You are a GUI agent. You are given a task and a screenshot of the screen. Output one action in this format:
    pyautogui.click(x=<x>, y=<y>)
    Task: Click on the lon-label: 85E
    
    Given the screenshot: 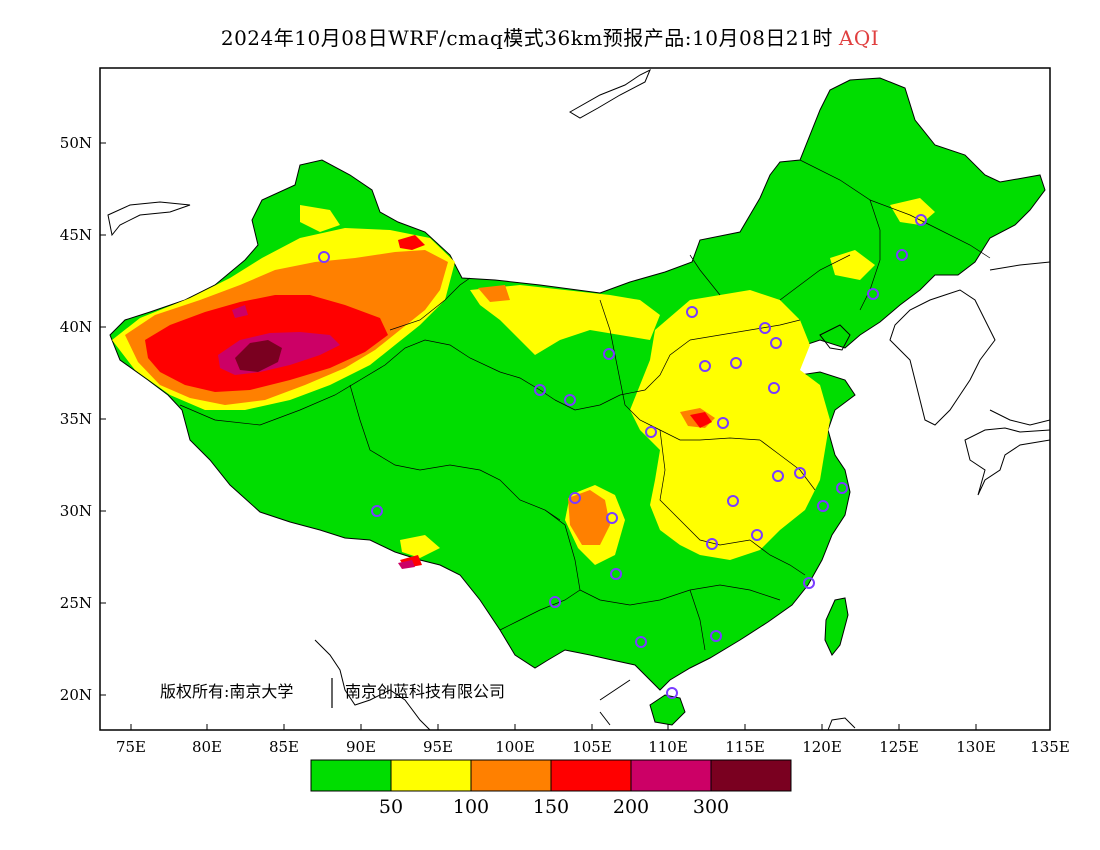 What is the action you would take?
    pyautogui.click(x=284, y=747)
    